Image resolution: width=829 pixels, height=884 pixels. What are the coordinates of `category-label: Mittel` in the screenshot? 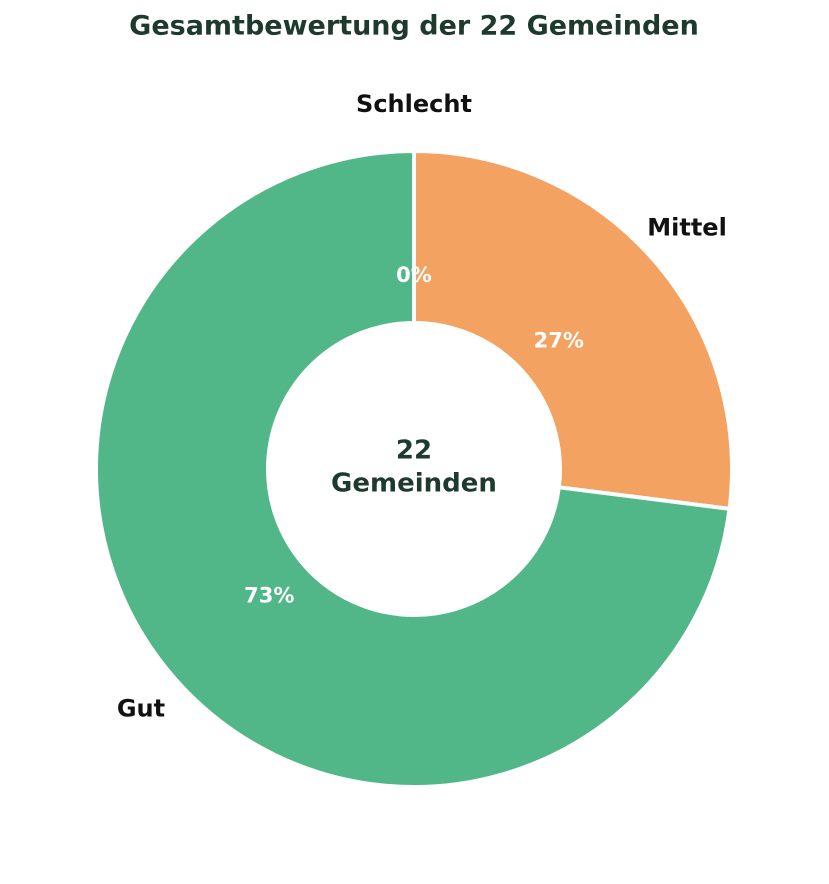 It's located at (687, 227).